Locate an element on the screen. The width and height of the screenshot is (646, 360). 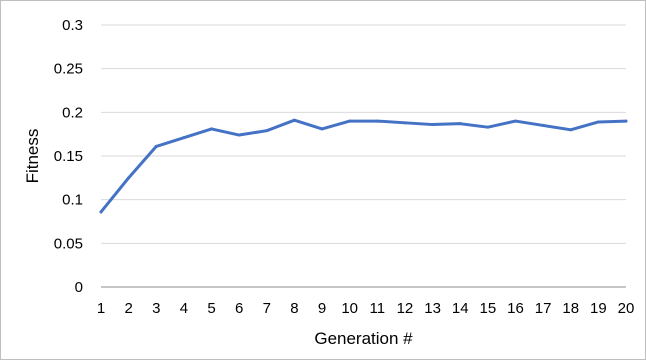
y-tick-label: 0.05 is located at coordinates (68, 243).